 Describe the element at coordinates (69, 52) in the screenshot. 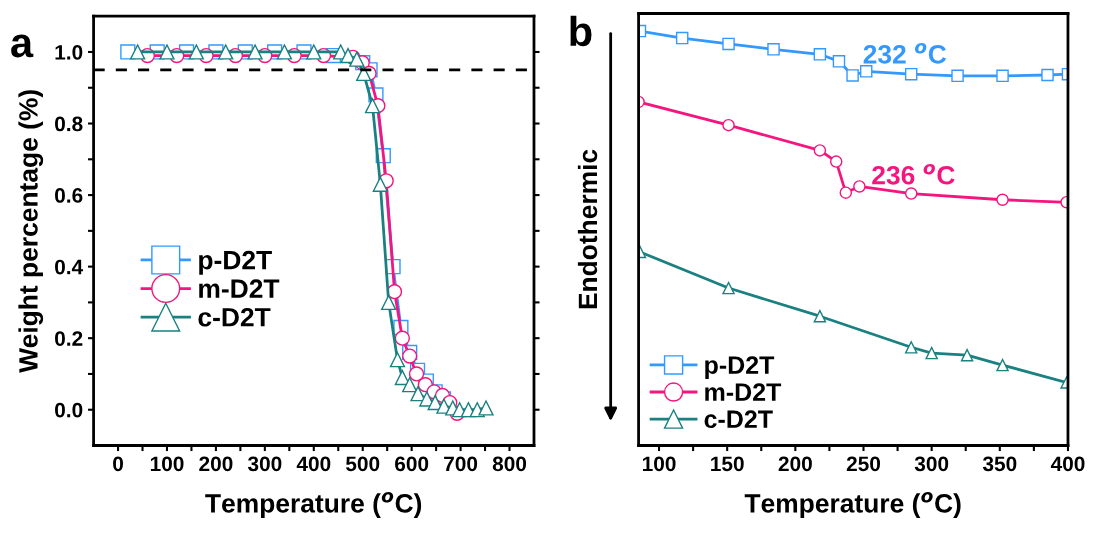

I see `y-tick-label: 1.0` at that location.